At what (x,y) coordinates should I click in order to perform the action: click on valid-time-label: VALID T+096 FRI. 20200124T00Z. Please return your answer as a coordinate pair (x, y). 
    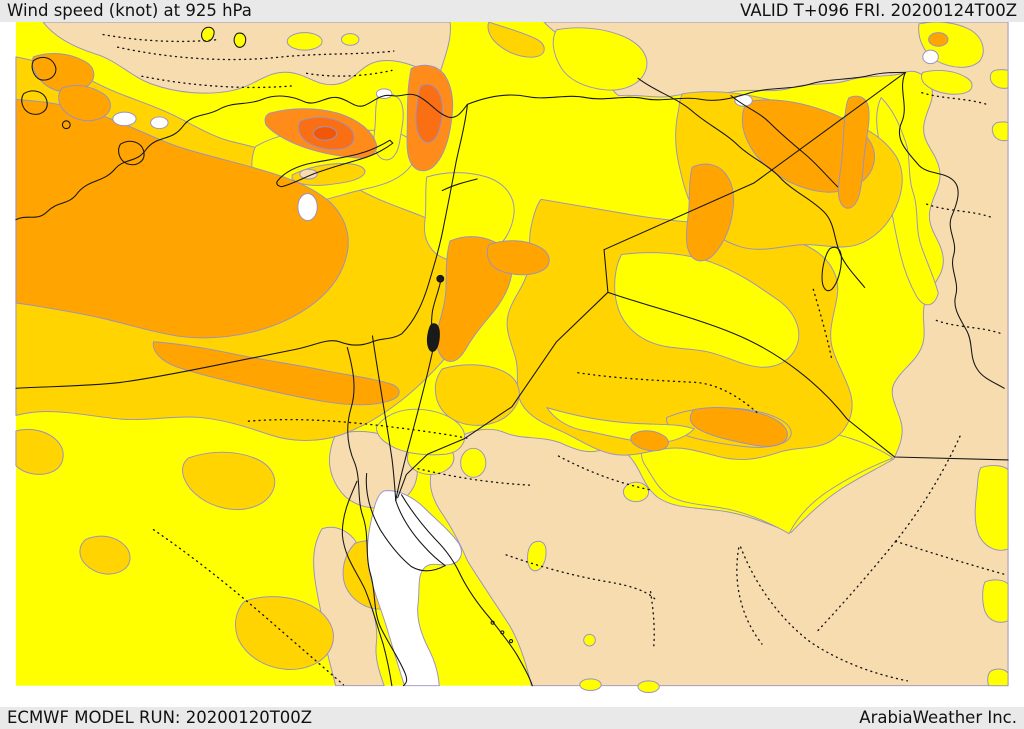
    Looking at the image, I should click on (878, 10).